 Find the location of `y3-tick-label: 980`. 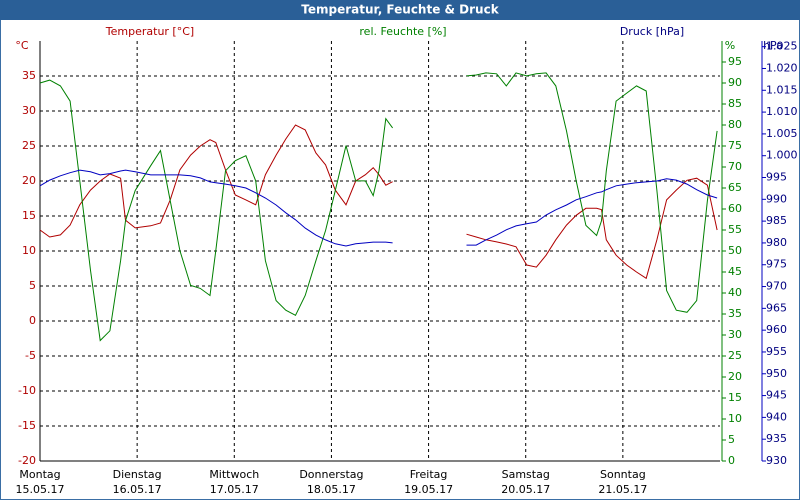

y3-tick-label: 980 is located at coordinates (776, 242).